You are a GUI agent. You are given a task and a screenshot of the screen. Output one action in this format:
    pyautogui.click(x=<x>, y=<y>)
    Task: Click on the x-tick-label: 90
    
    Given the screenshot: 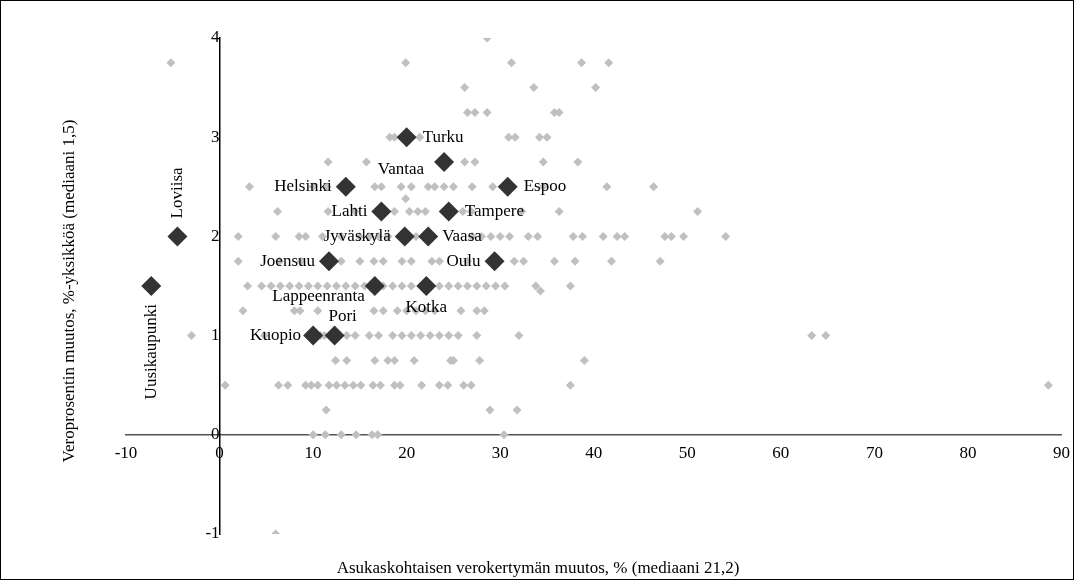 What is the action you would take?
    pyautogui.click(x=1061, y=453)
    